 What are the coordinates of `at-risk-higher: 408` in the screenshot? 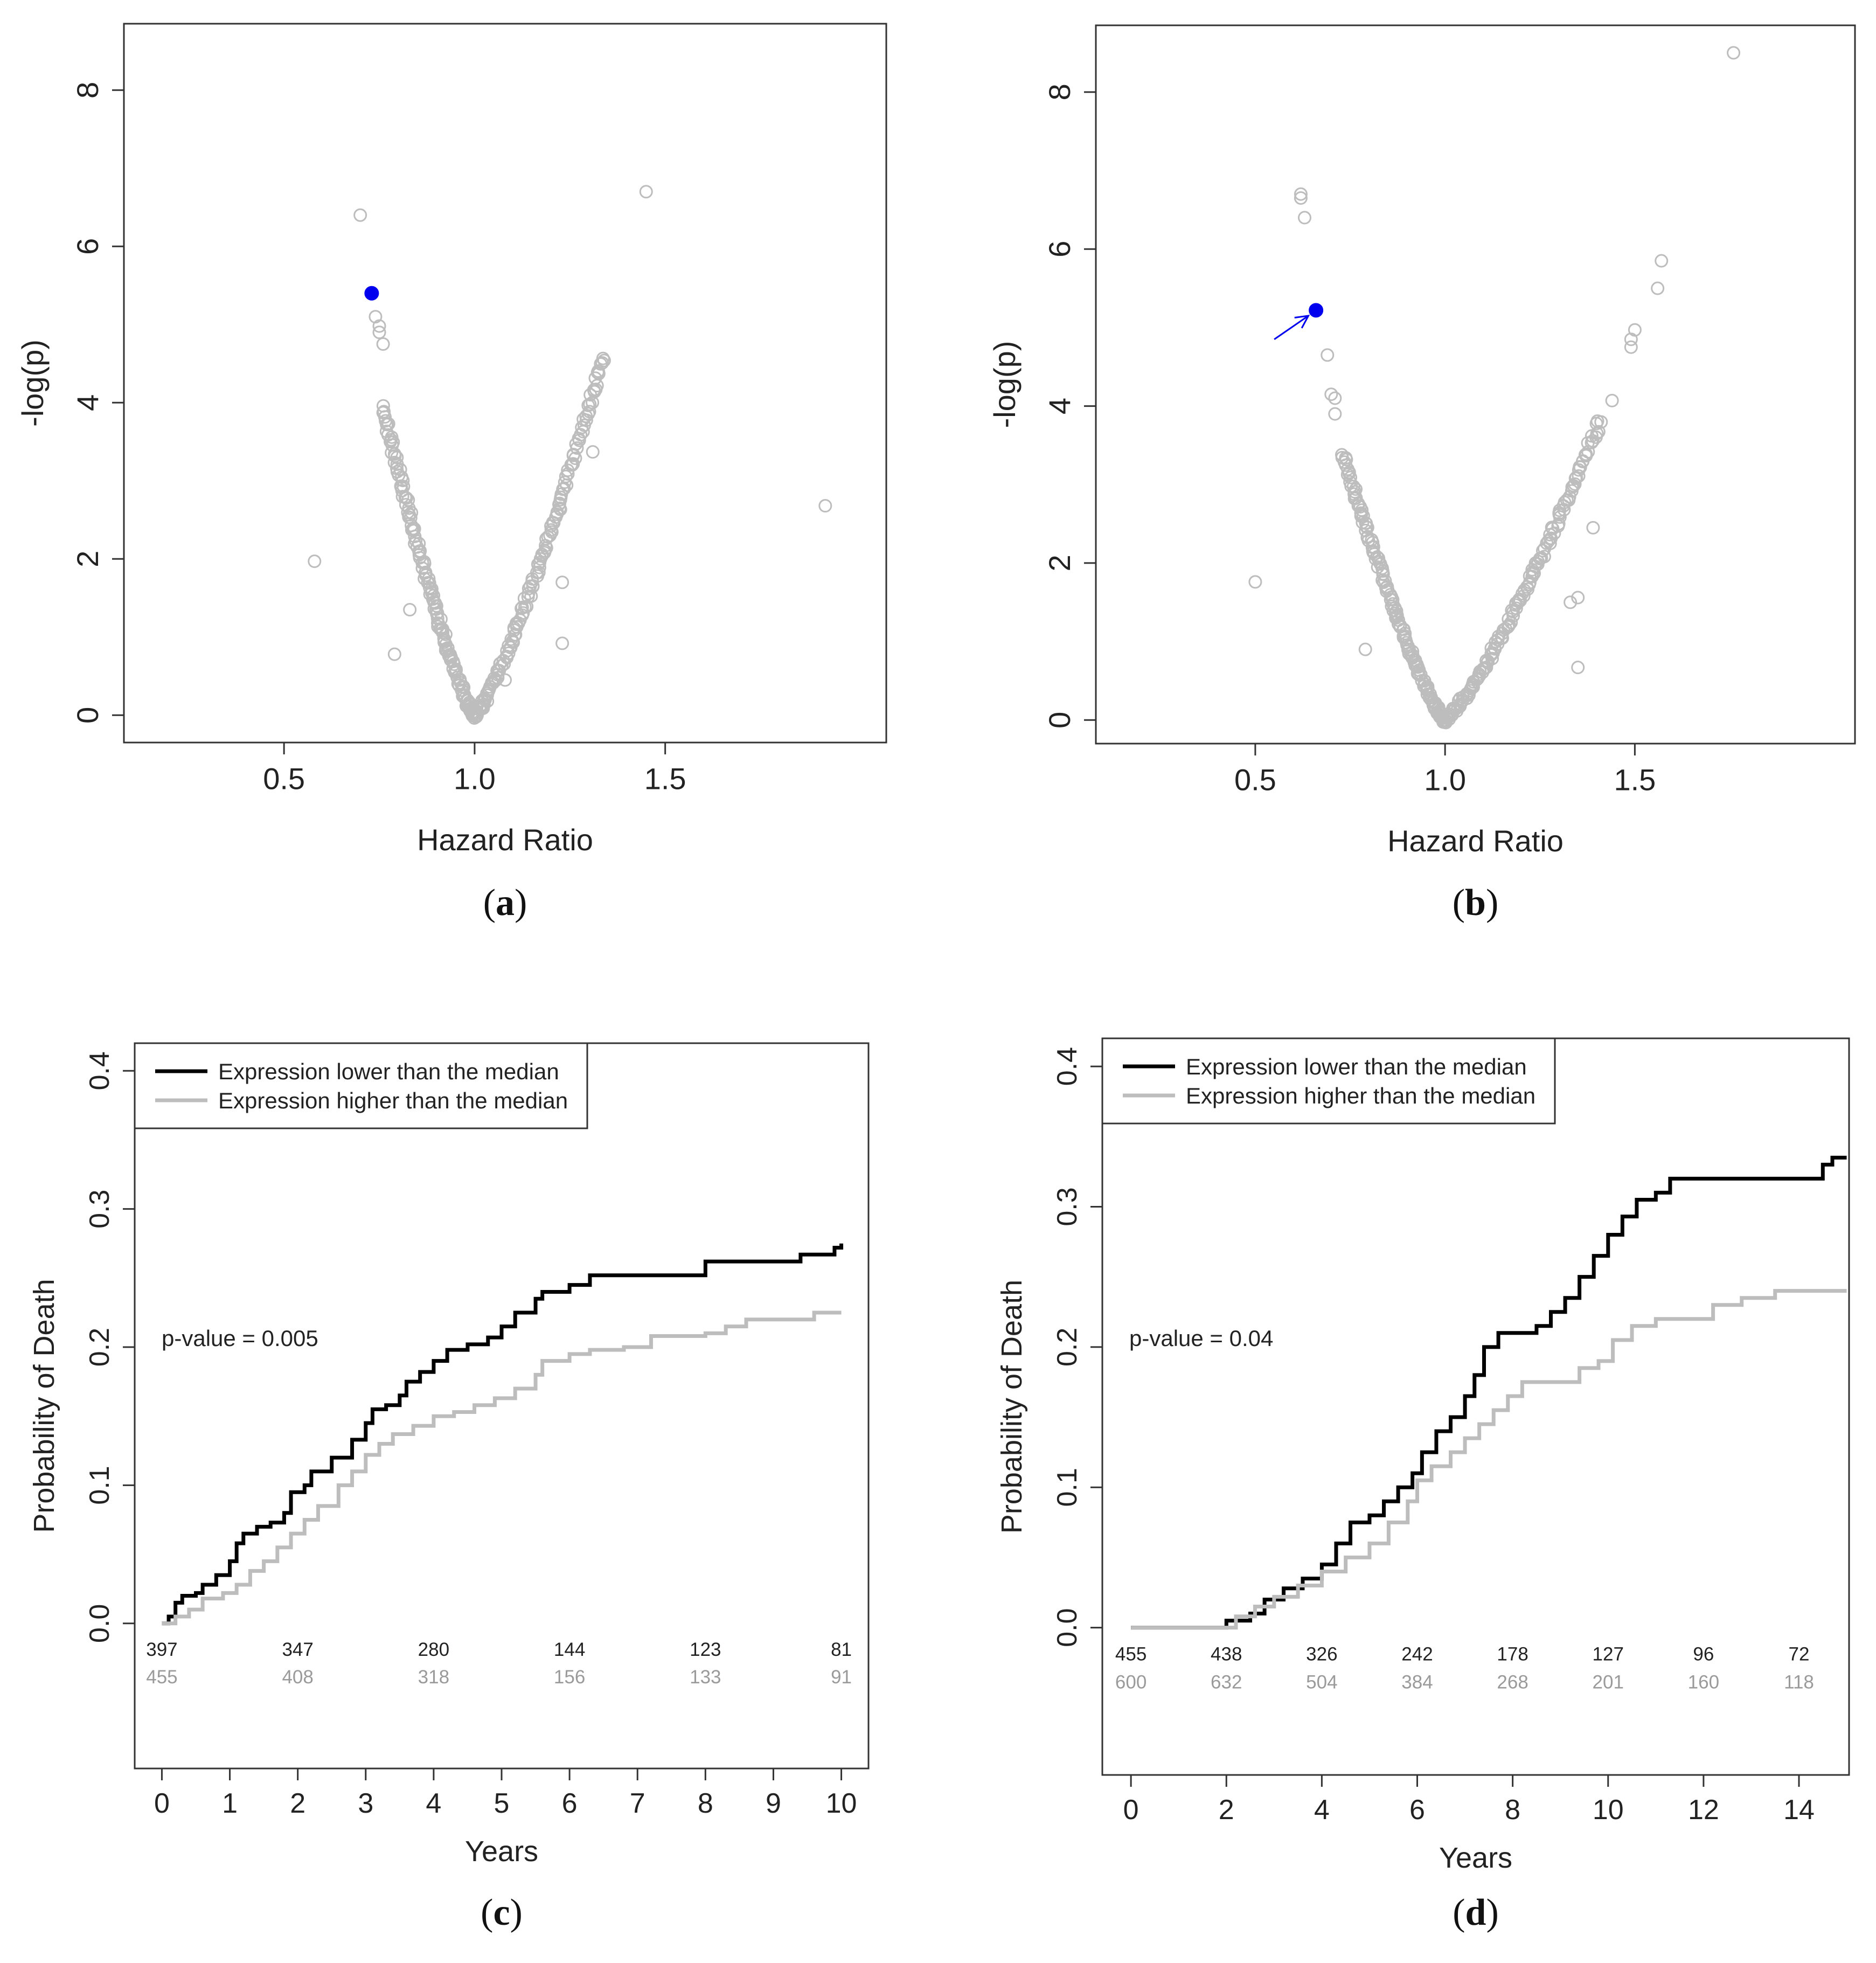 It's located at (298, 1677).